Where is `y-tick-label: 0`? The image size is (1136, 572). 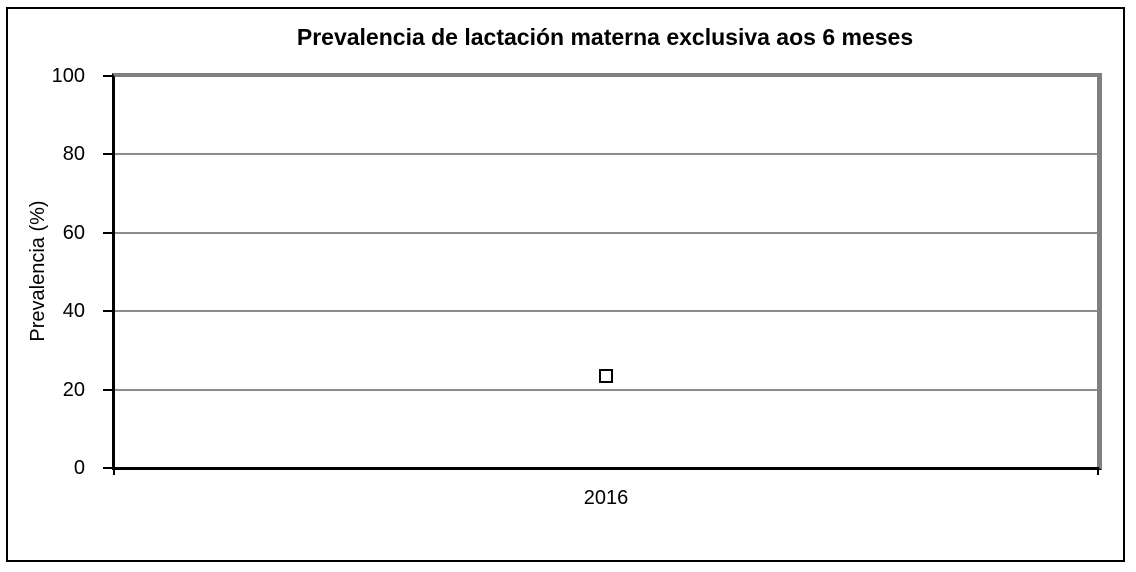
y-tick-label: 0 is located at coordinates (79, 468).